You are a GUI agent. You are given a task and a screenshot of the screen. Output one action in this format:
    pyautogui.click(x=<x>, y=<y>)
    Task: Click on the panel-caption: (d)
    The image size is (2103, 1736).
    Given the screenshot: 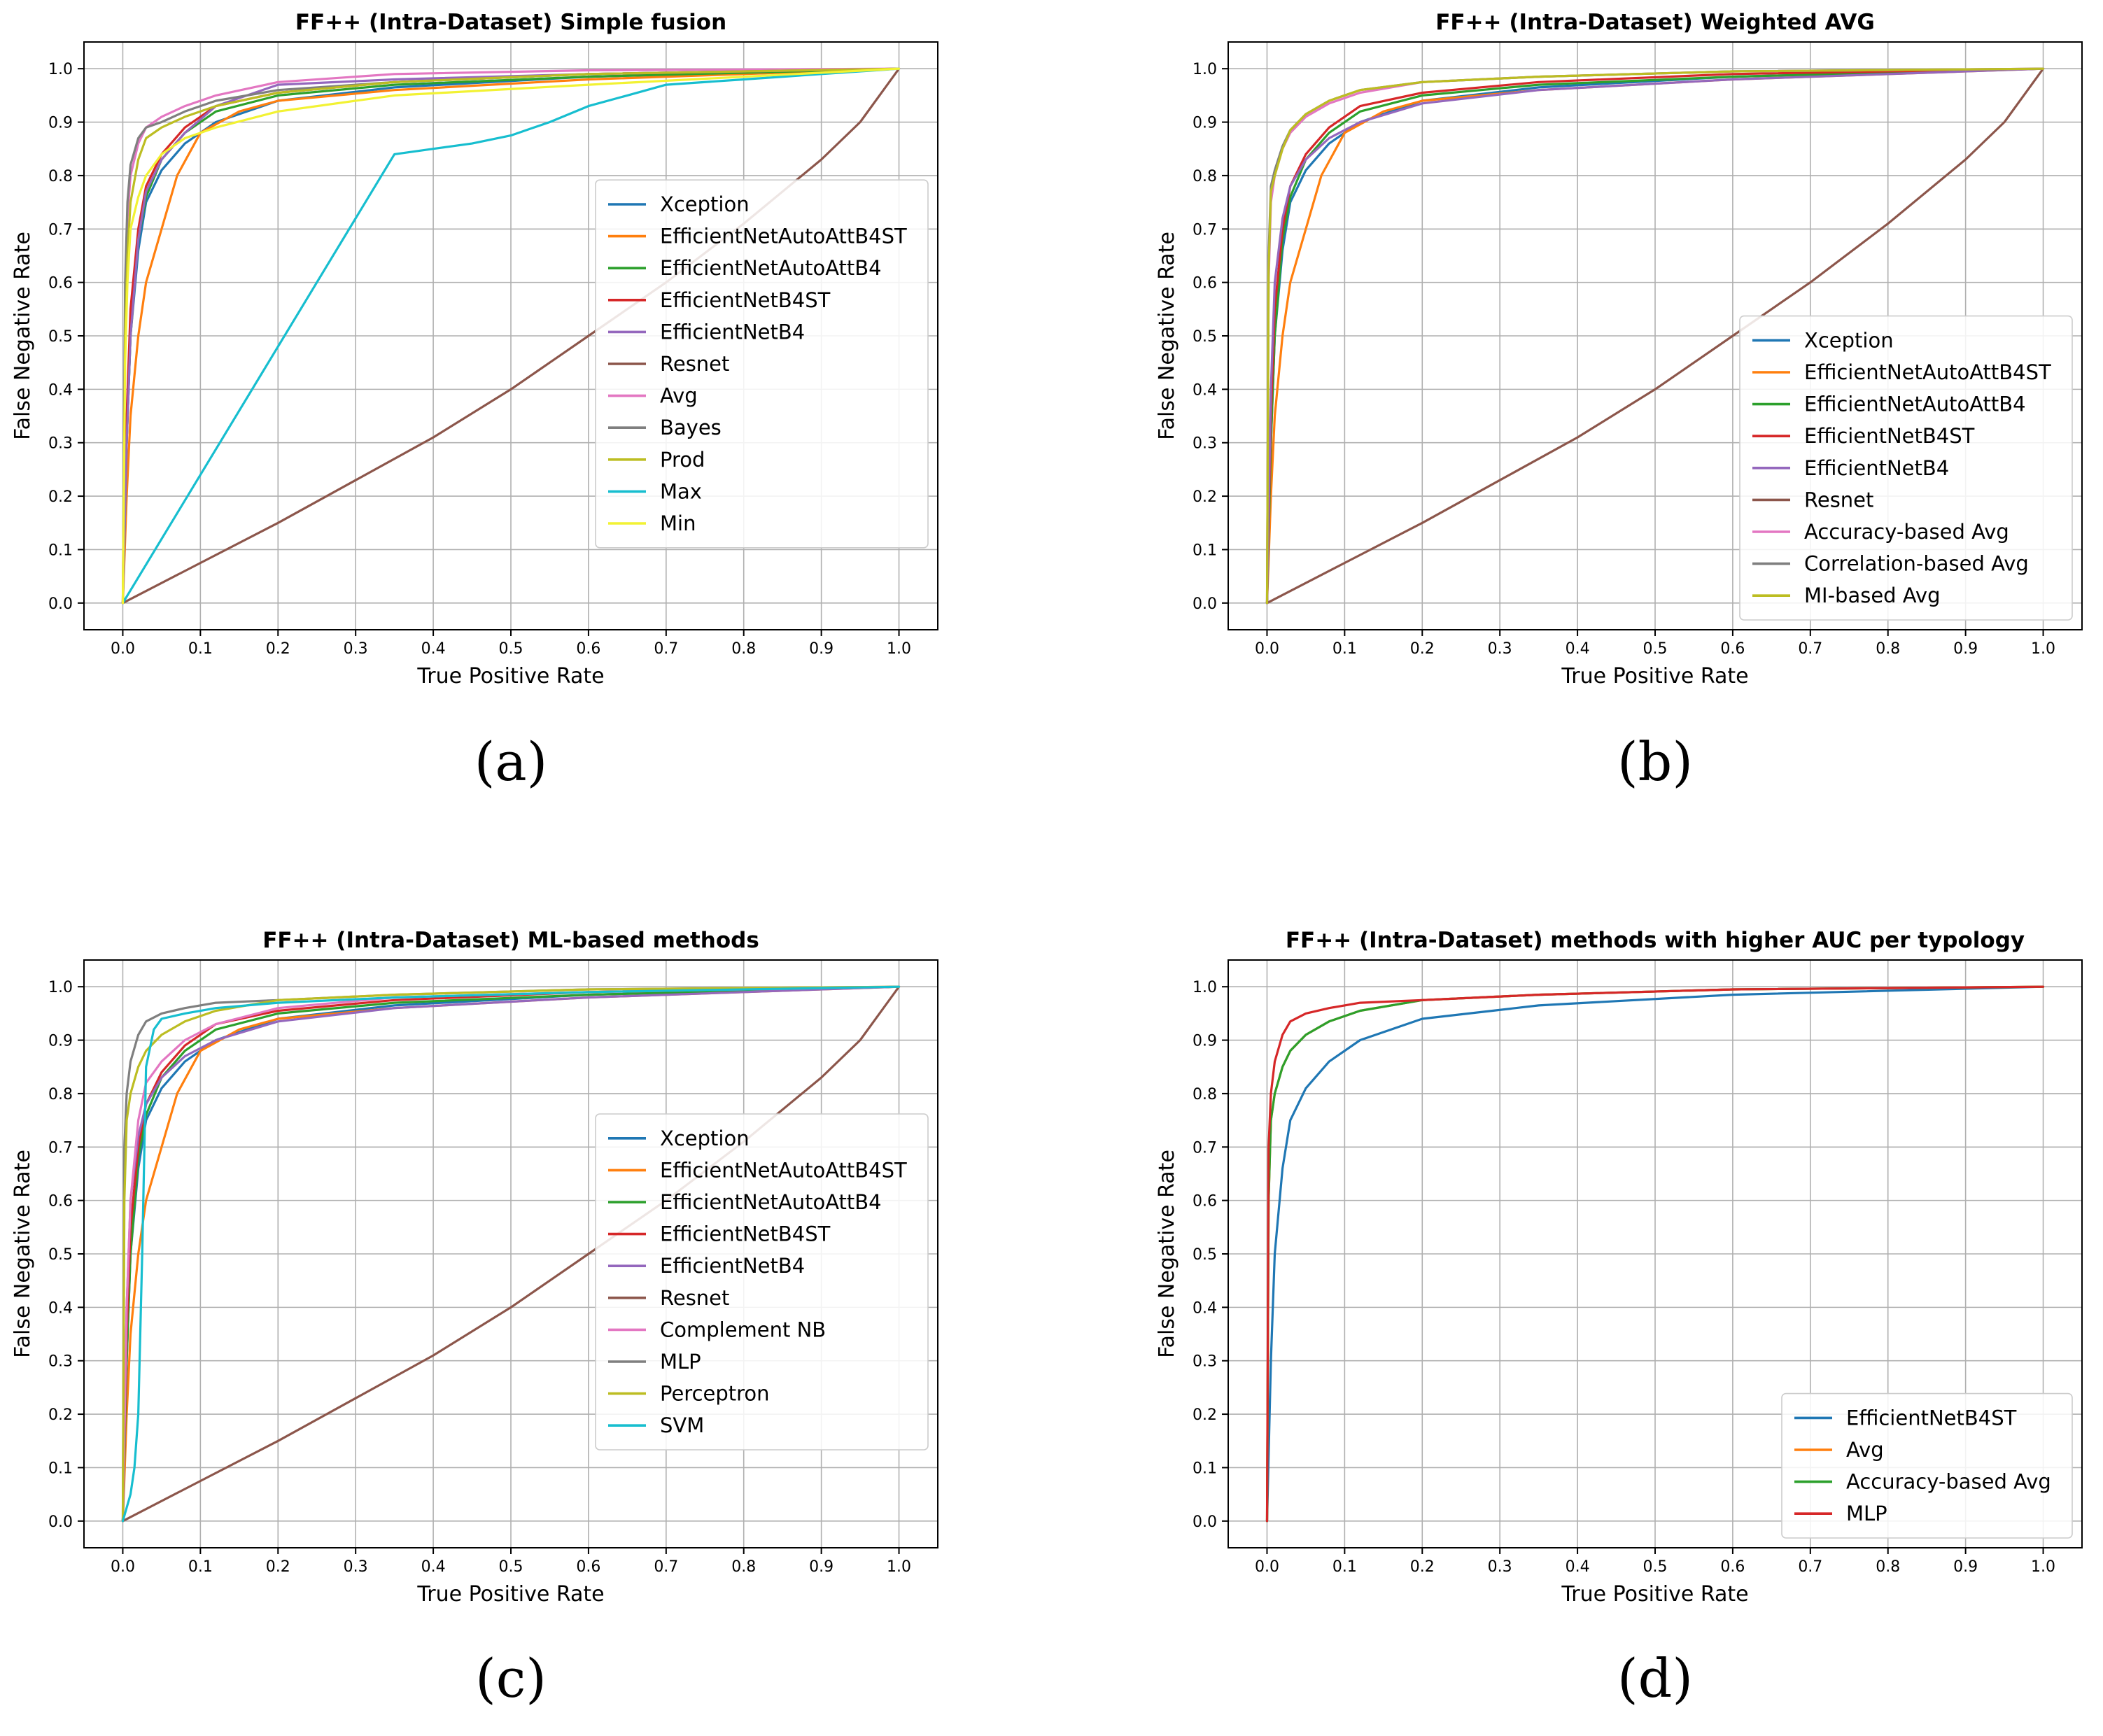 What is the action you would take?
    pyautogui.click(x=1655, y=1678)
    